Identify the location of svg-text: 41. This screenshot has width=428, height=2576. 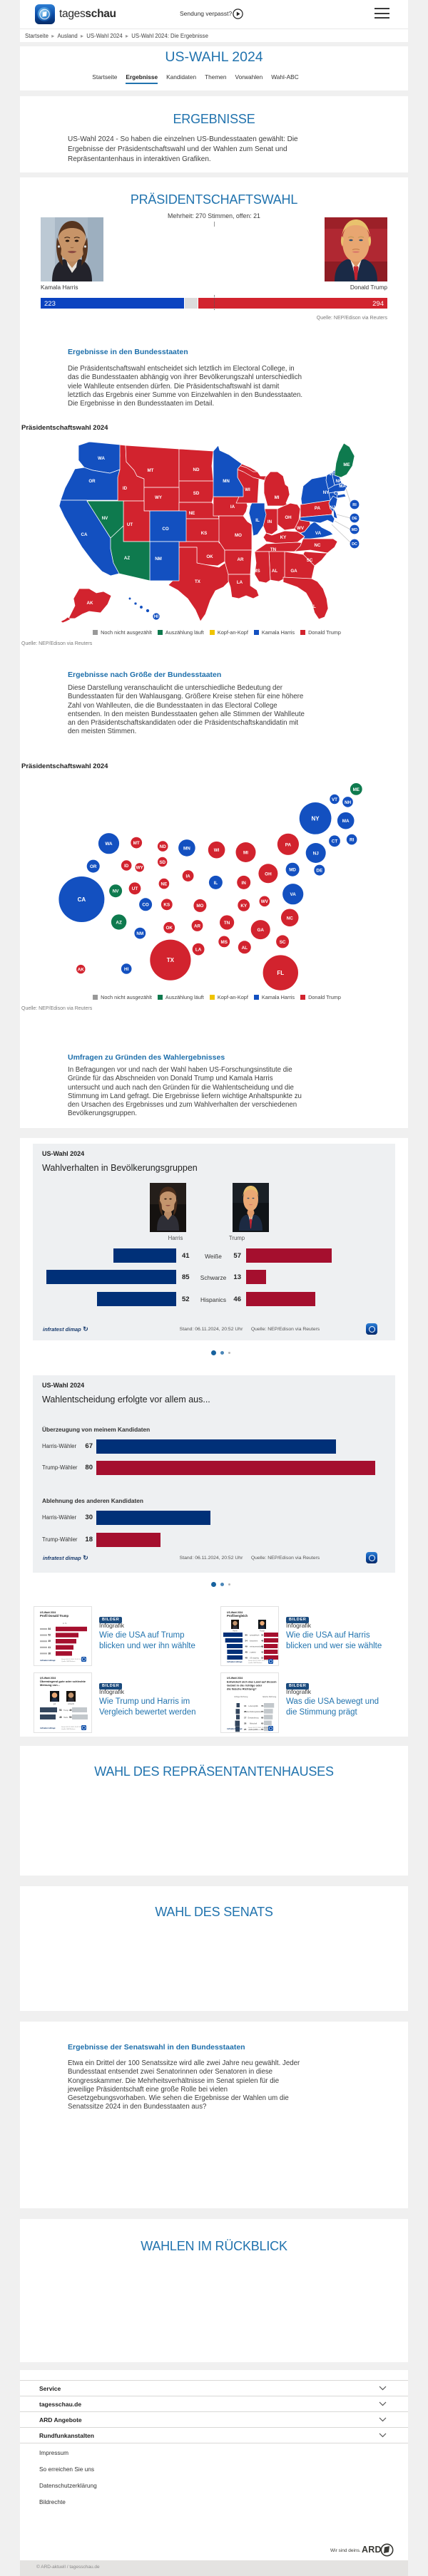
(49, 1647).